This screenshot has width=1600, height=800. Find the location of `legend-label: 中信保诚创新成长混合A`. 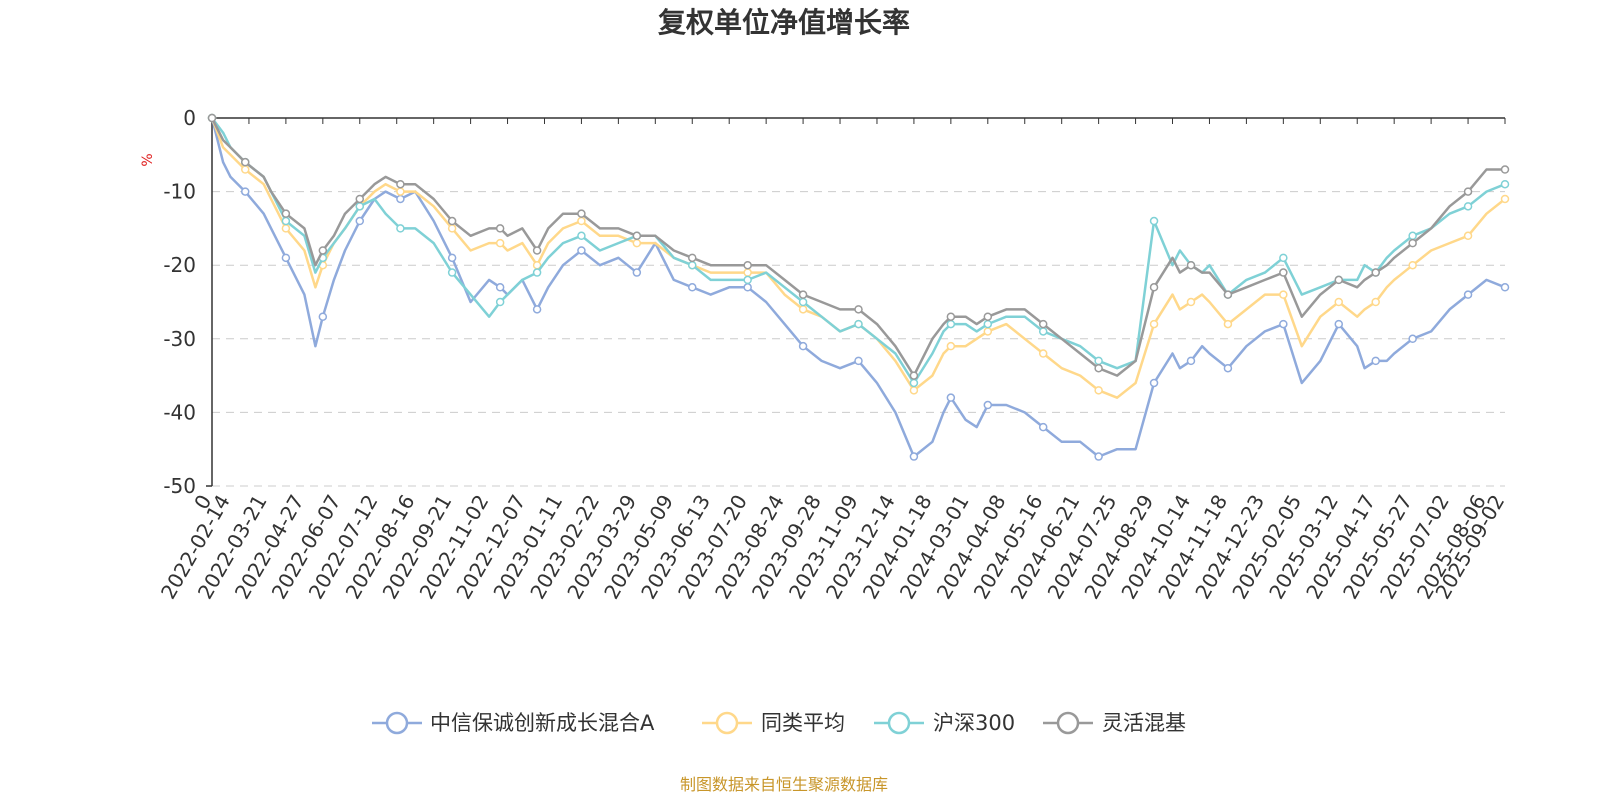

legend-label: 中信保诚创新成长混合A is located at coordinates (542, 723).